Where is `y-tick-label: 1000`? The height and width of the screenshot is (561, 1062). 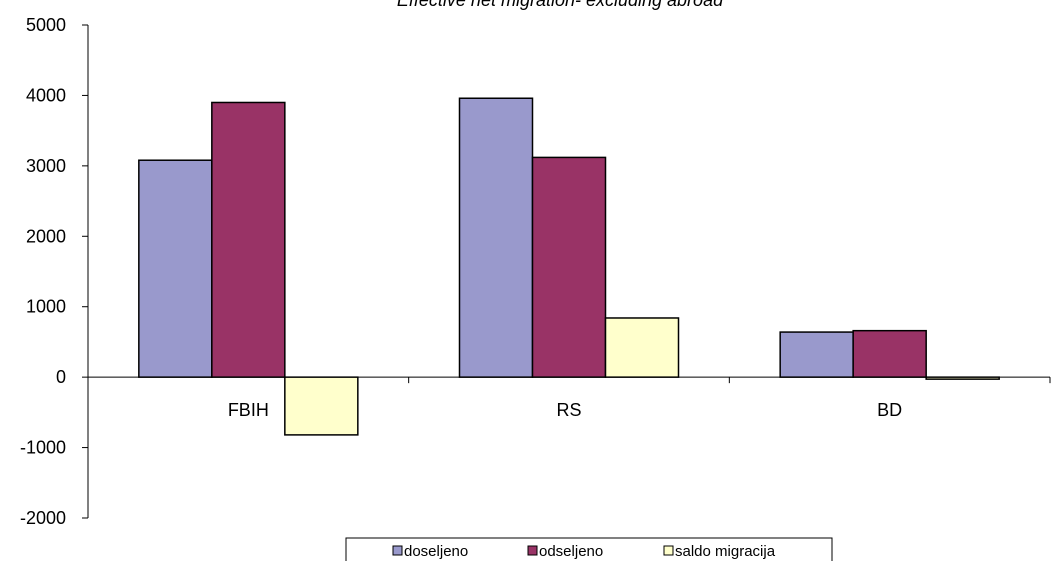 y-tick-label: 1000 is located at coordinates (46, 307).